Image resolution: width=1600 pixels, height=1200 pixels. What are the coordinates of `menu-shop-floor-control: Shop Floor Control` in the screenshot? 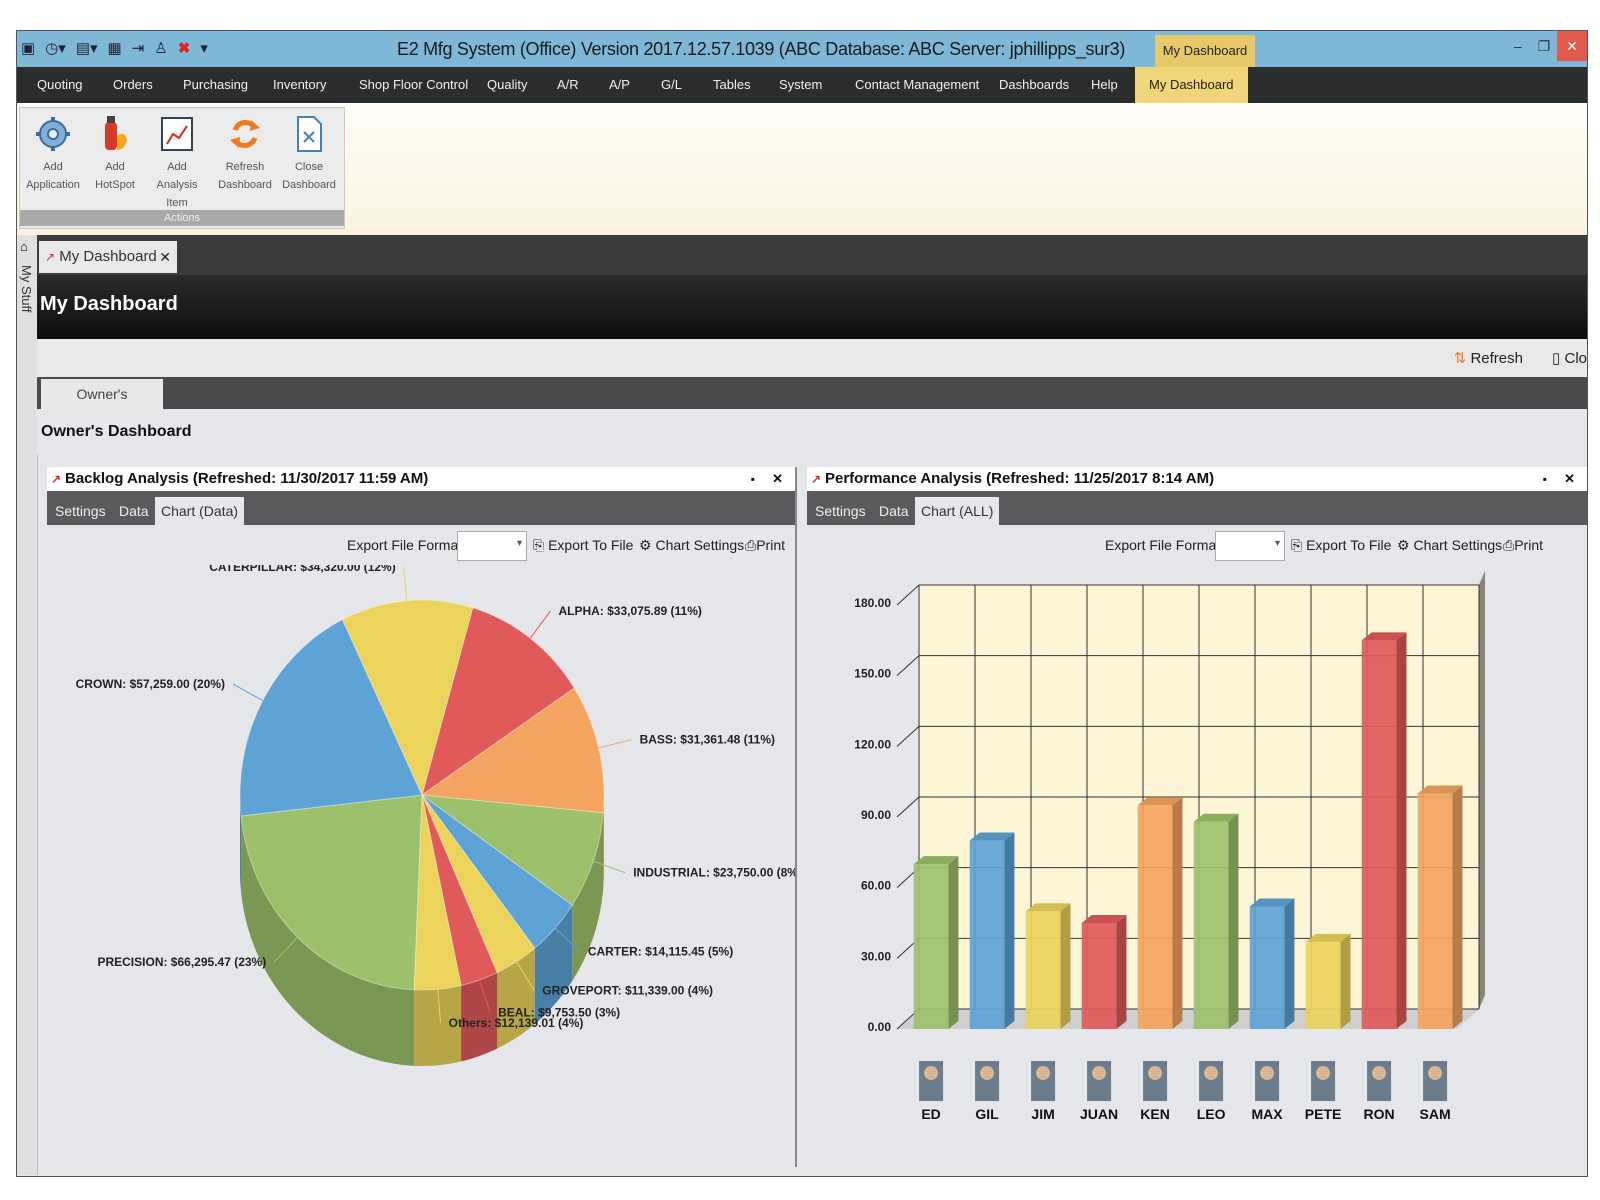 It's located at (414, 84).